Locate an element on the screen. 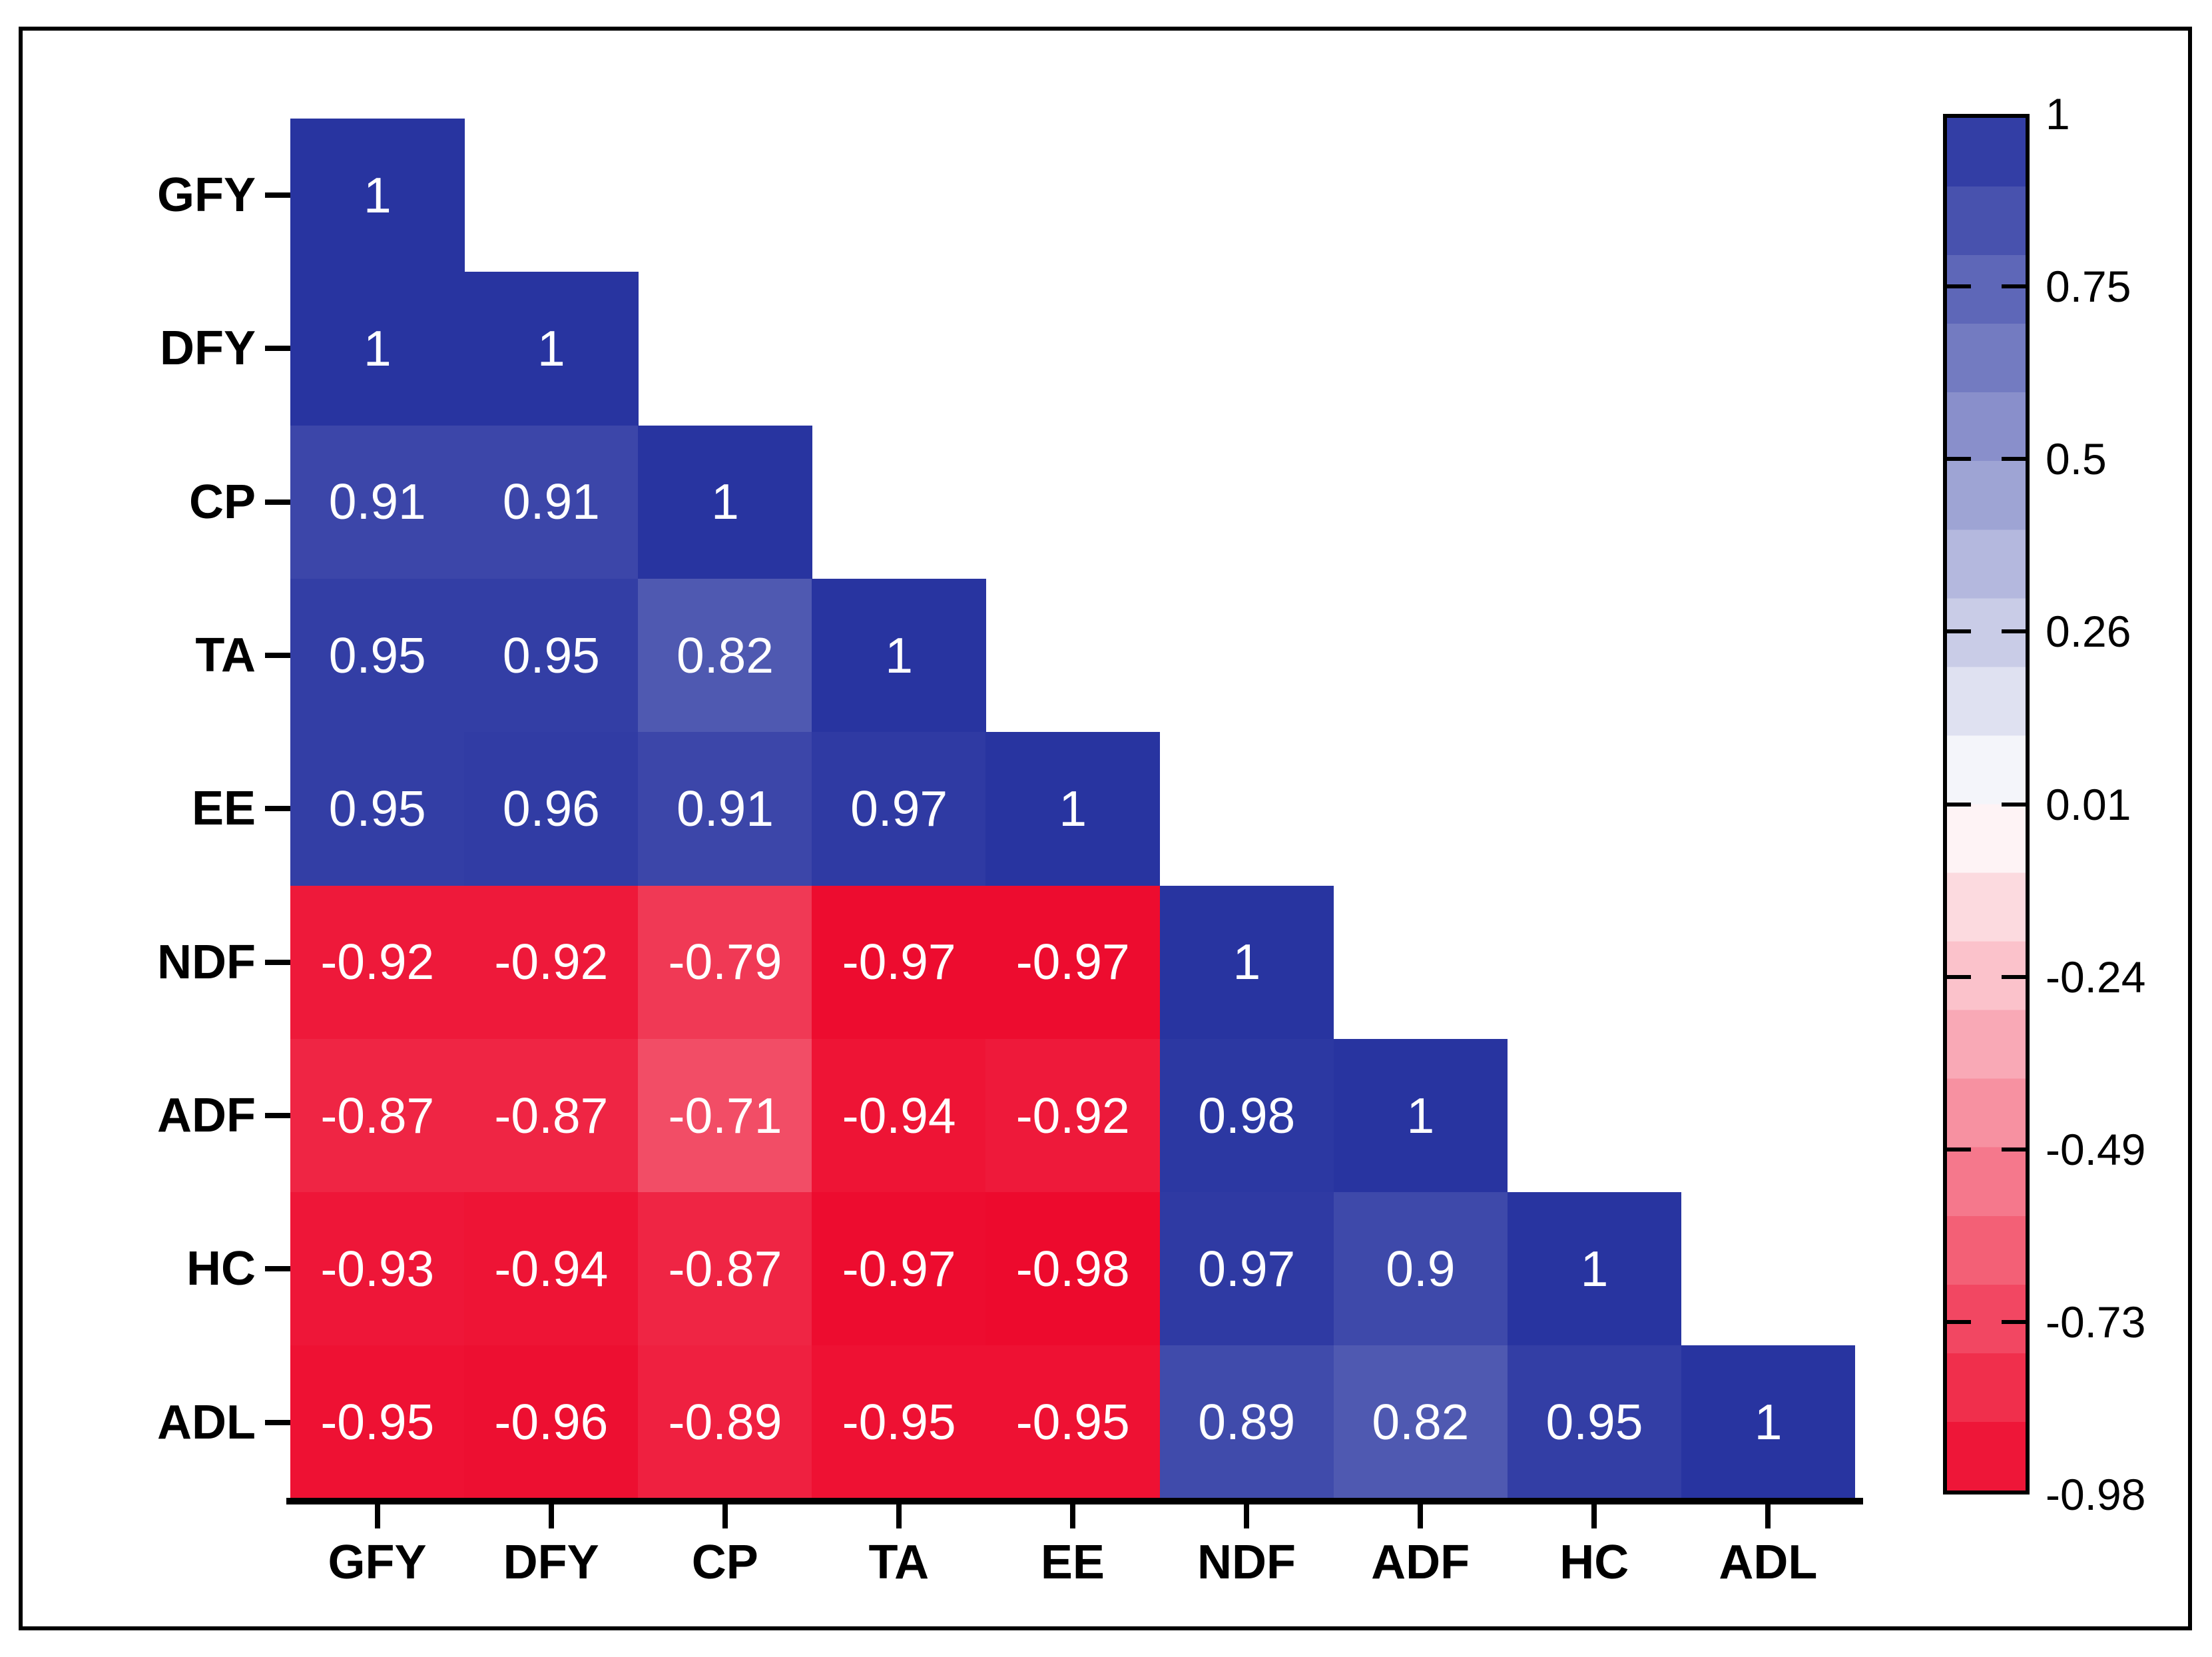 Image resolution: width=2212 pixels, height=1657 pixels. cell-value: 0.89 is located at coordinates (1247, 1422).